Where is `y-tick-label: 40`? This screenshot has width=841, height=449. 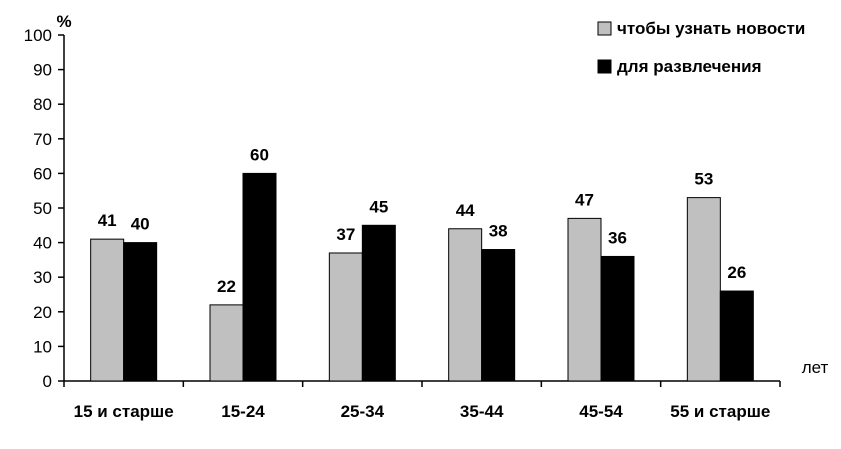
y-tick-label: 40 is located at coordinates (42, 243).